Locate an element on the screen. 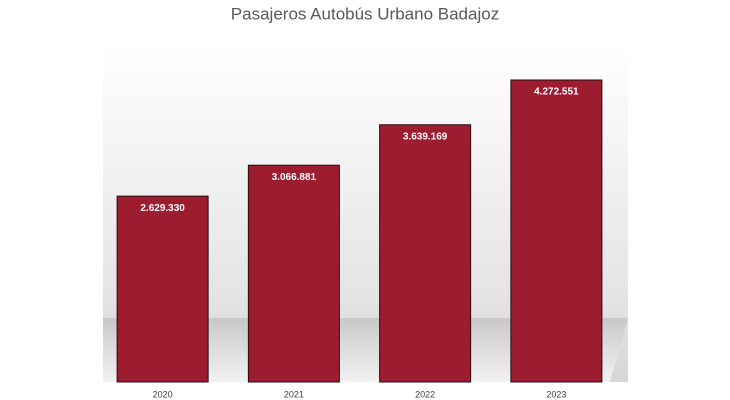 The width and height of the screenshot is (730, 400). value-label: 2.629.330 is located at coordinates (162, 208).